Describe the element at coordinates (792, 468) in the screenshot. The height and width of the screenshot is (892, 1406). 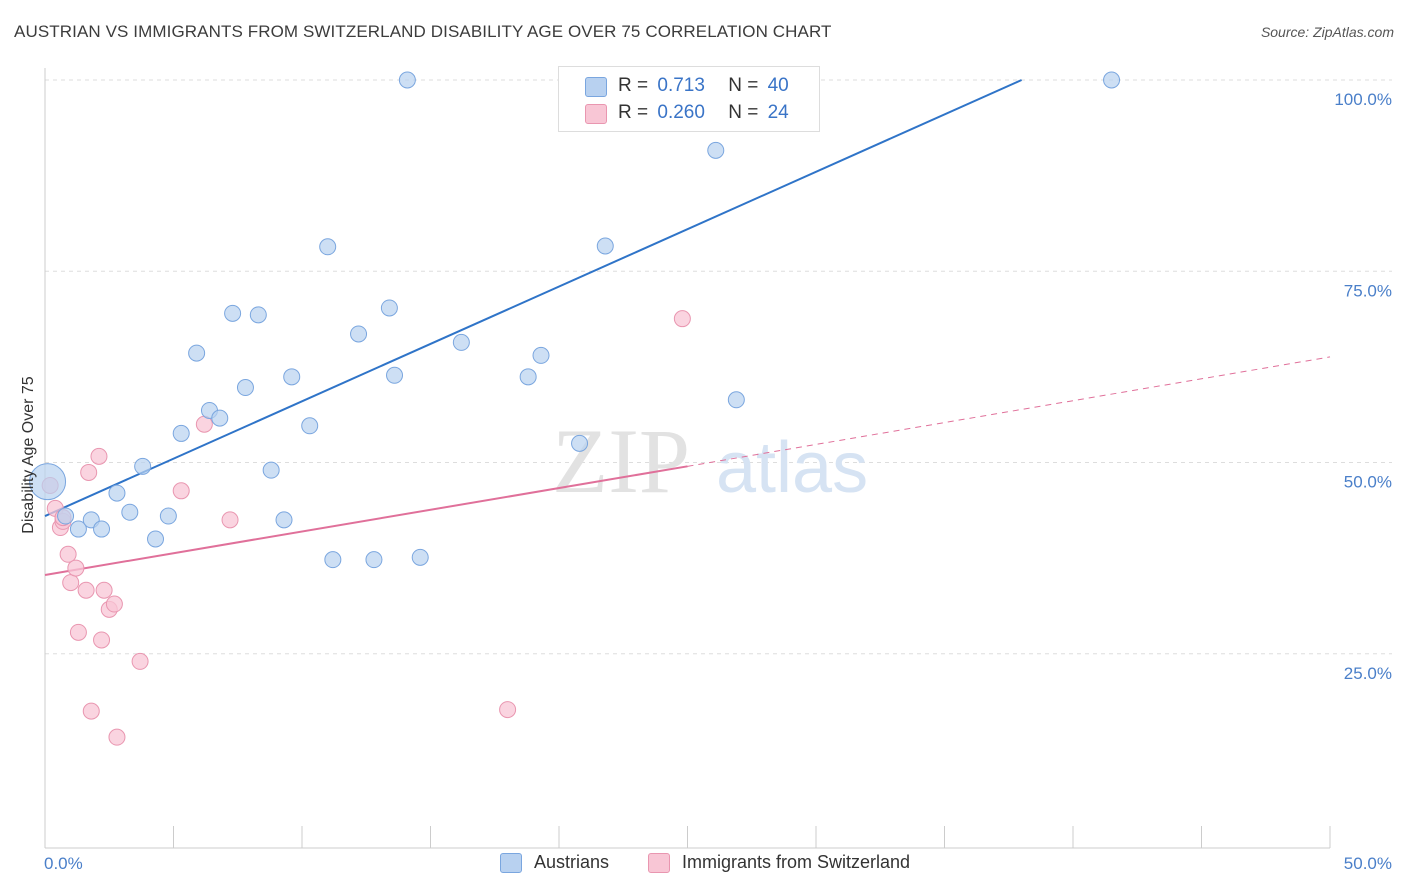
I see `watermark-atlas: atlas` at that location.